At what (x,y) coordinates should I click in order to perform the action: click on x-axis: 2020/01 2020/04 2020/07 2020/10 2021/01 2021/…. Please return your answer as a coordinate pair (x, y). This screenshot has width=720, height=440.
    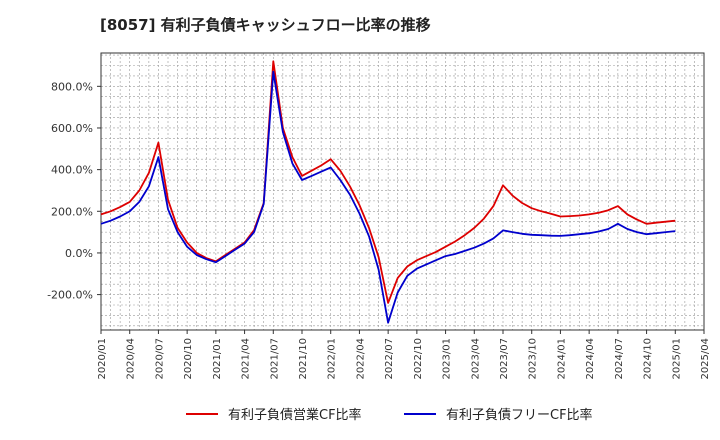
    Looking at the image, I should click on (404, 355).